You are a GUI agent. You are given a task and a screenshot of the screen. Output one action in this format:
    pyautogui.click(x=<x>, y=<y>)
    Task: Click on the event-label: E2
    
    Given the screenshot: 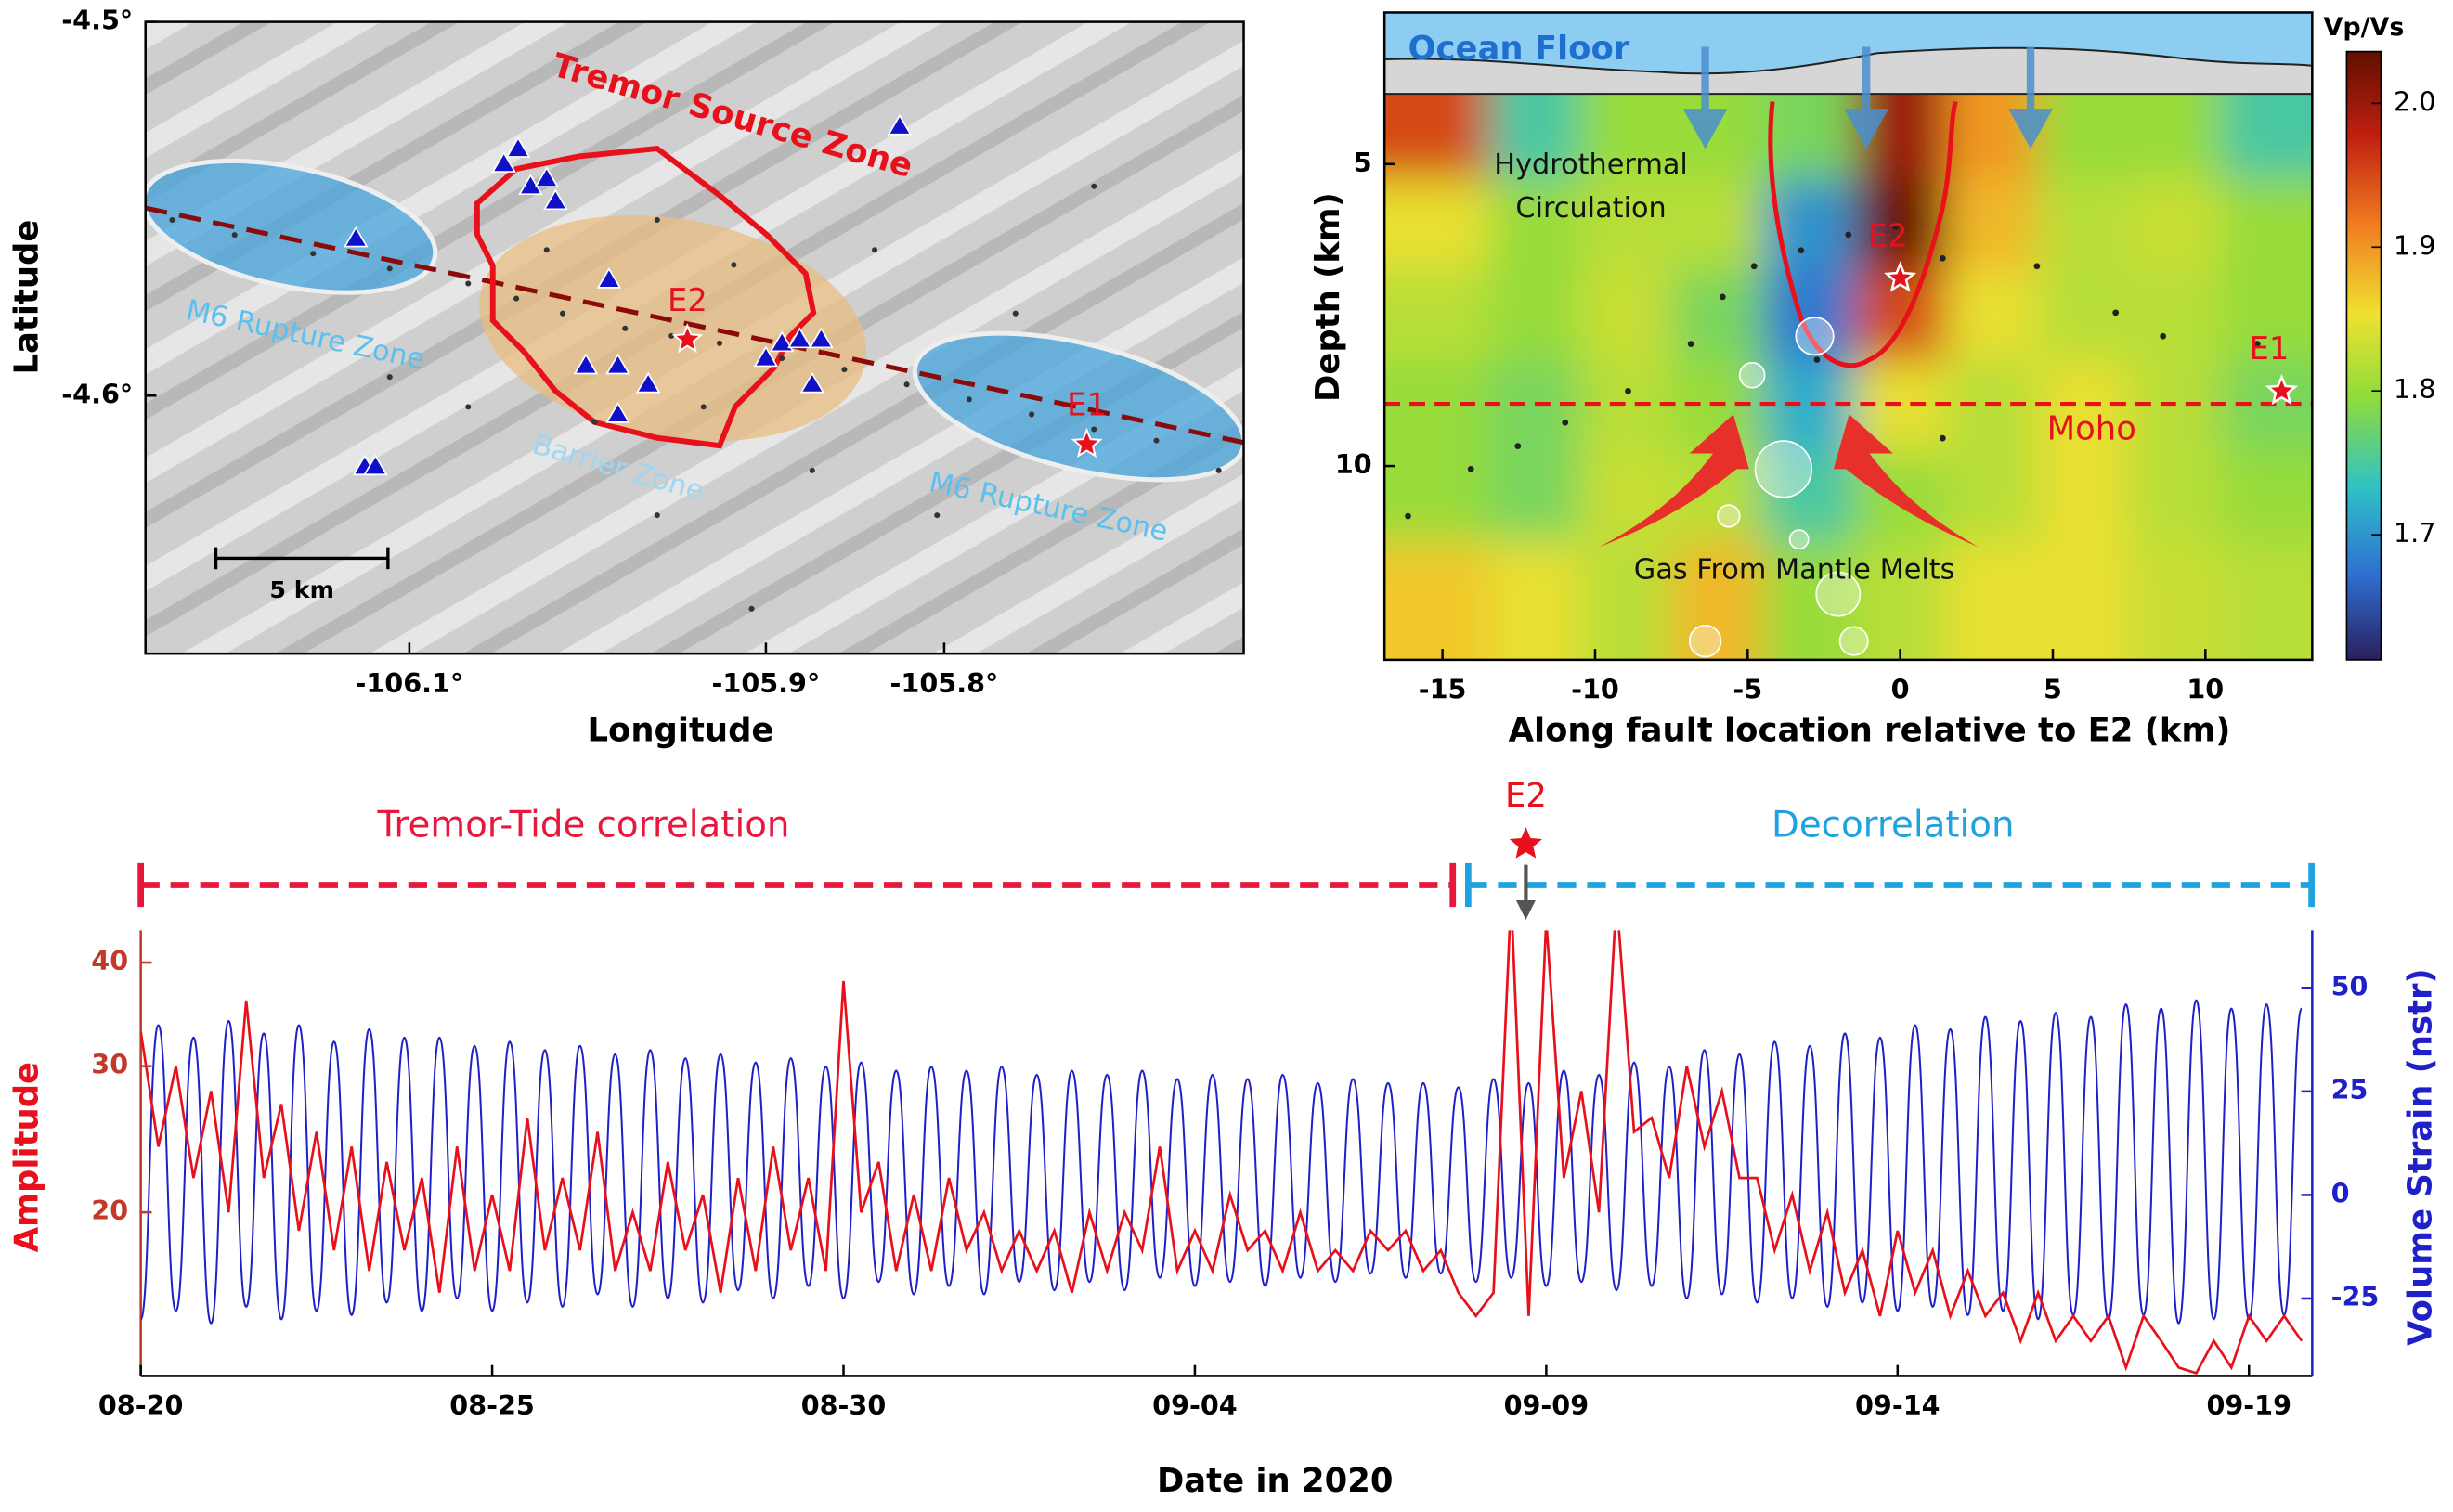 What is the action you would take?
    pyautogui.click(x=1526, y=796)
    